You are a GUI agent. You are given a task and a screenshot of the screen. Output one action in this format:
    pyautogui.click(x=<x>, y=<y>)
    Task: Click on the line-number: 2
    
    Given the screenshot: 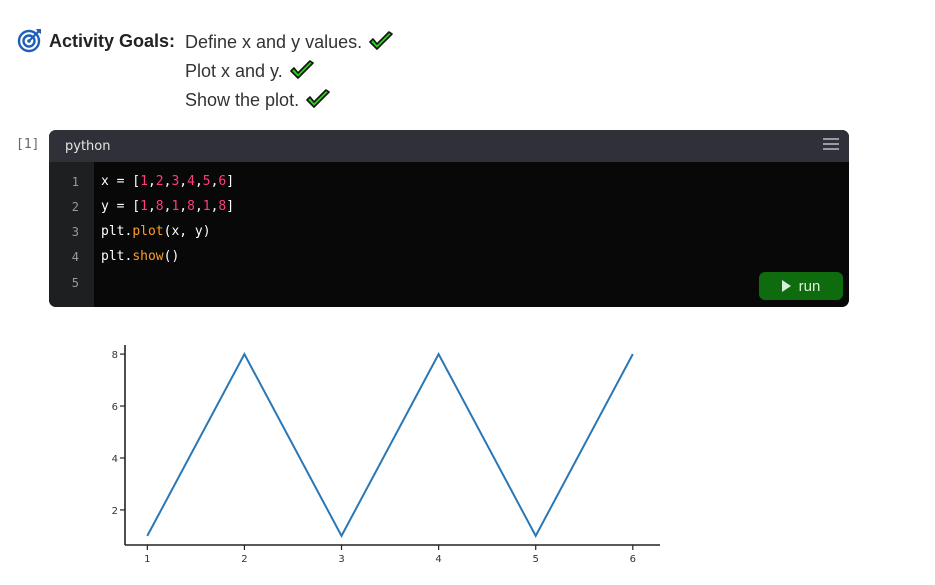 What is the action you would take?
    pyautogui.click(x=75, y=207)
    